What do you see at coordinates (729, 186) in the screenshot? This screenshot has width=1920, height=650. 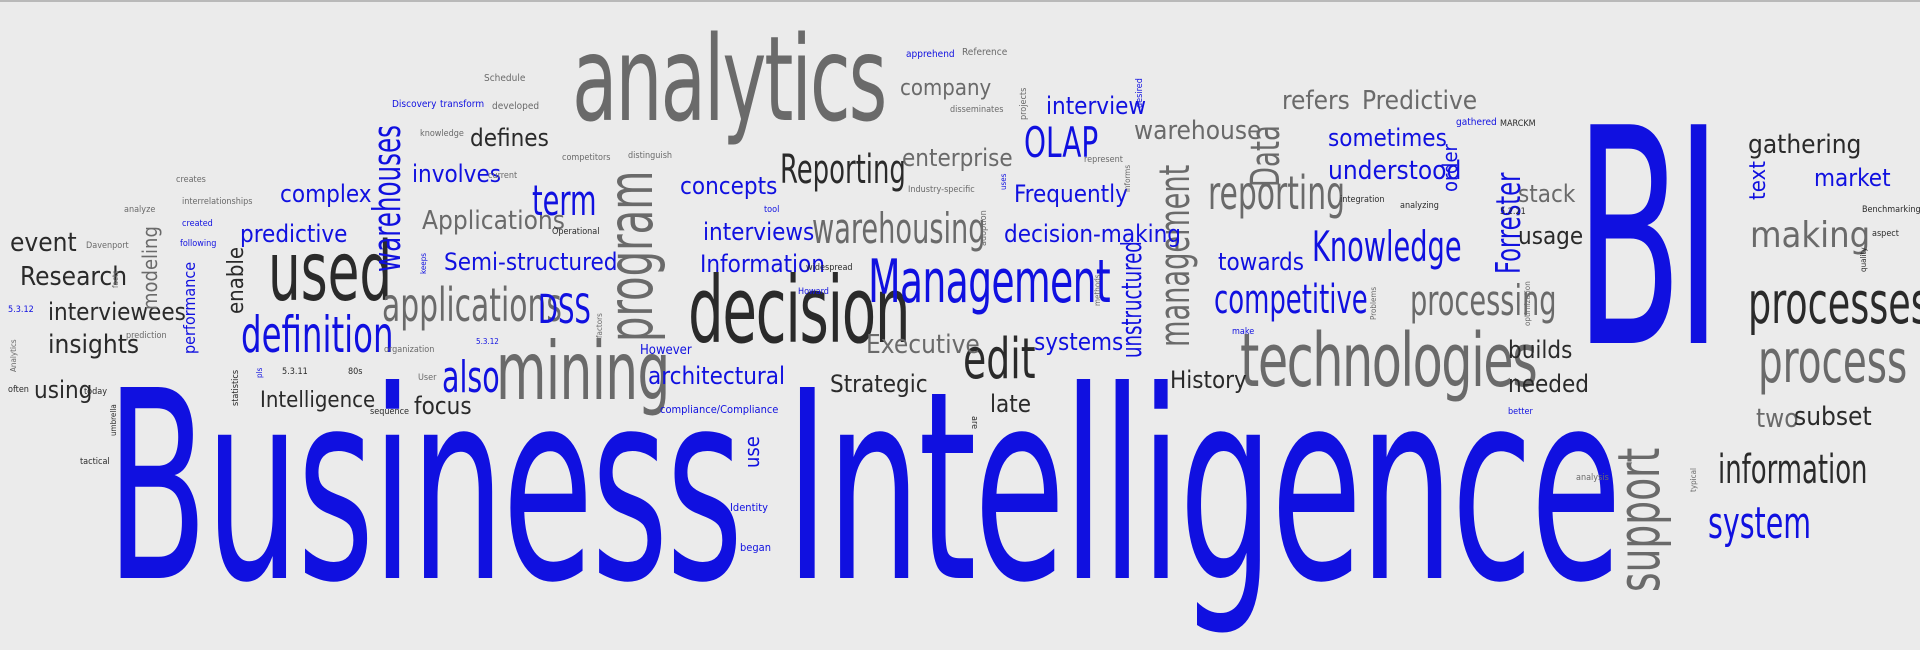 I see `word-concepts: concepts` at bounding box center [729, 186].